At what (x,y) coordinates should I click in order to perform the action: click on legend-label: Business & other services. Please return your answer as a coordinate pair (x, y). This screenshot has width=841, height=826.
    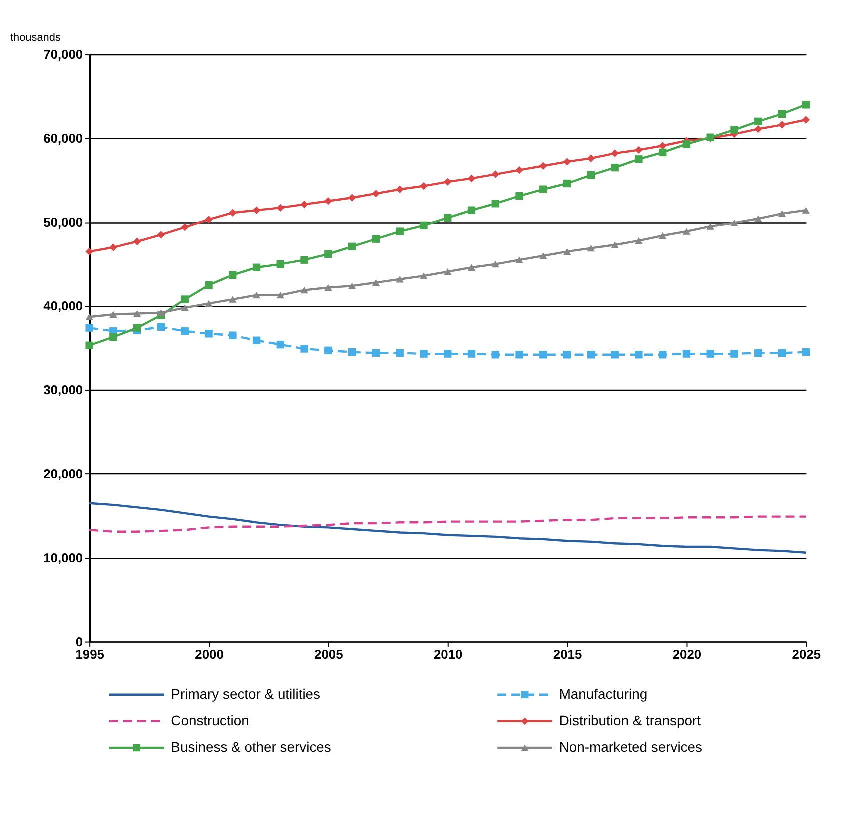
    Looking at the image, I should click on (251, 746).